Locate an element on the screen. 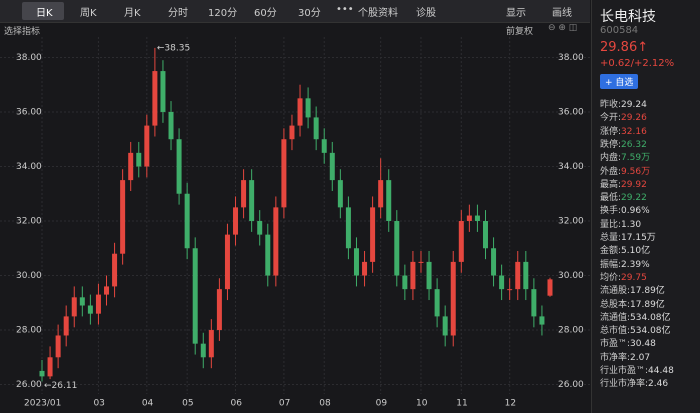  stat-row: 外盘:9.56万 is located at coordinates (625, 170).